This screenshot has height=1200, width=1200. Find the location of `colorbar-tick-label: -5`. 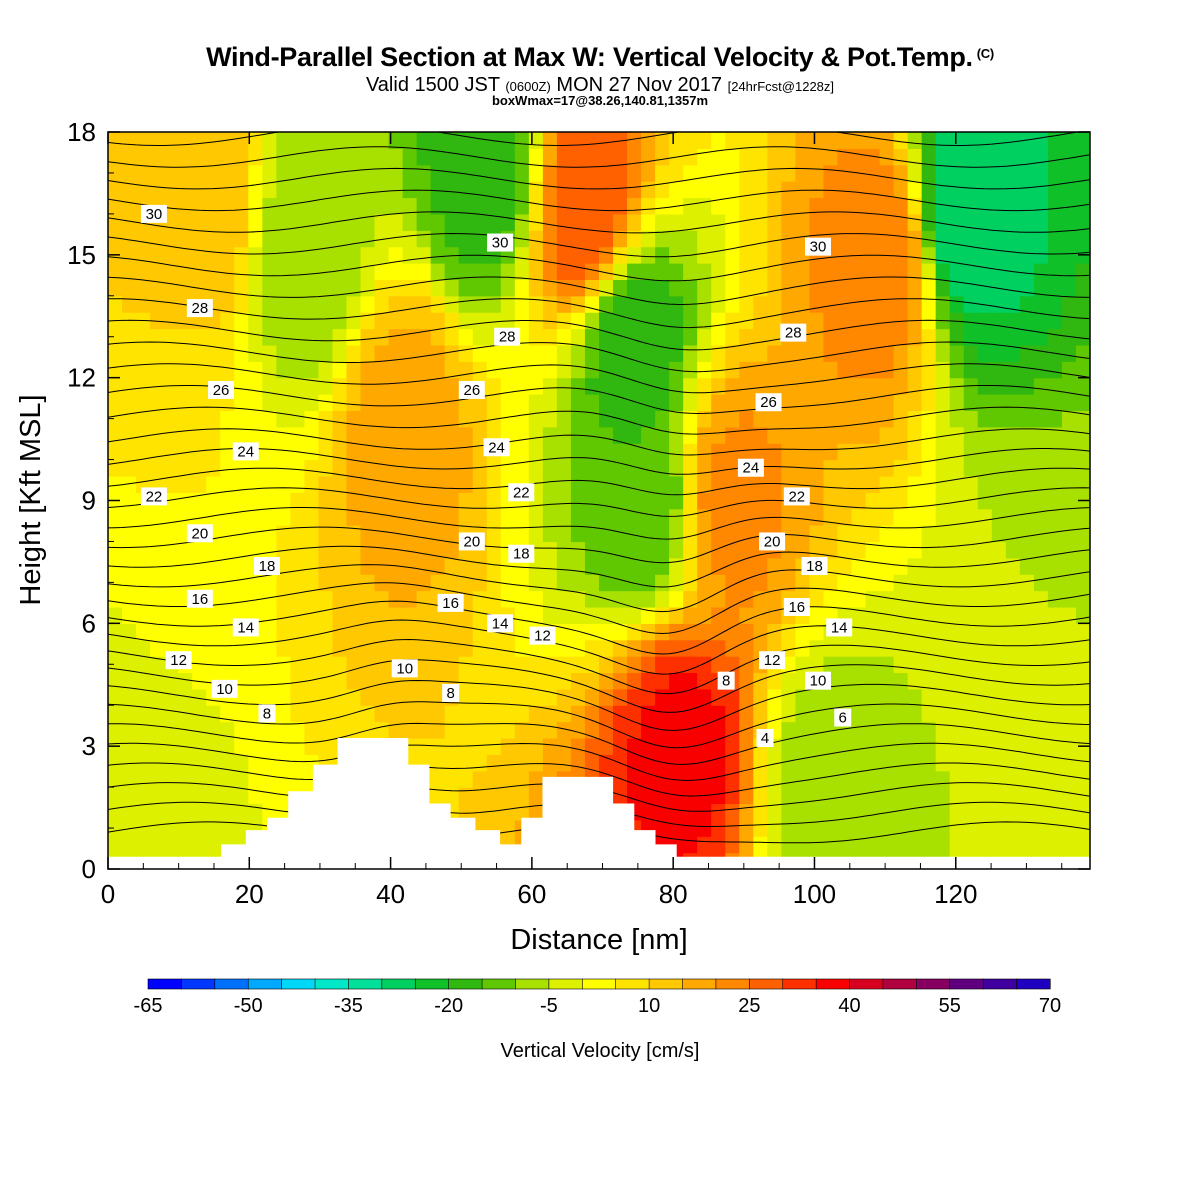

colorbar-tick-label: -5 is located at coordinates (549, 1006).